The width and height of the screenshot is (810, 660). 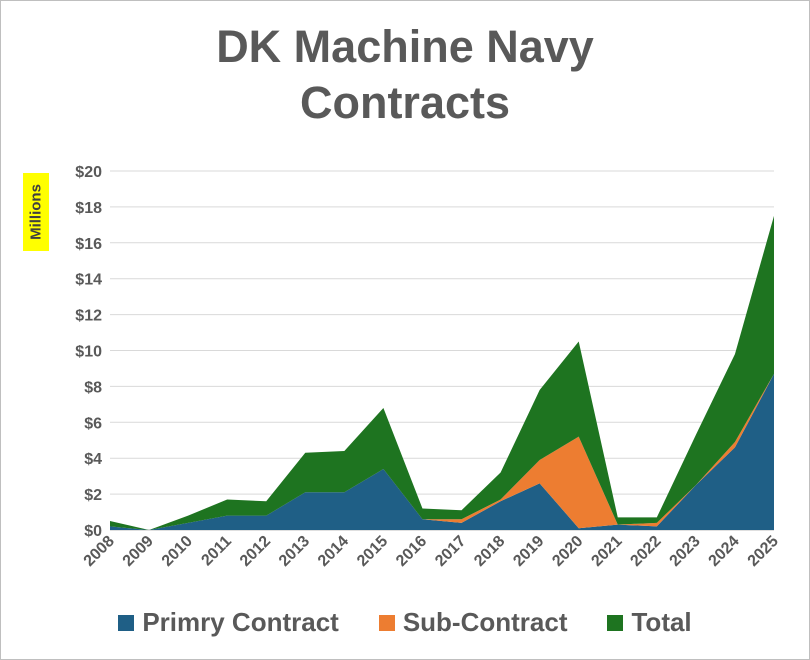 What do you see at coordinates (405, 102) in the screenshot?
I see `chart-title-line-2: Contracts` at bounding box center [405, 102].